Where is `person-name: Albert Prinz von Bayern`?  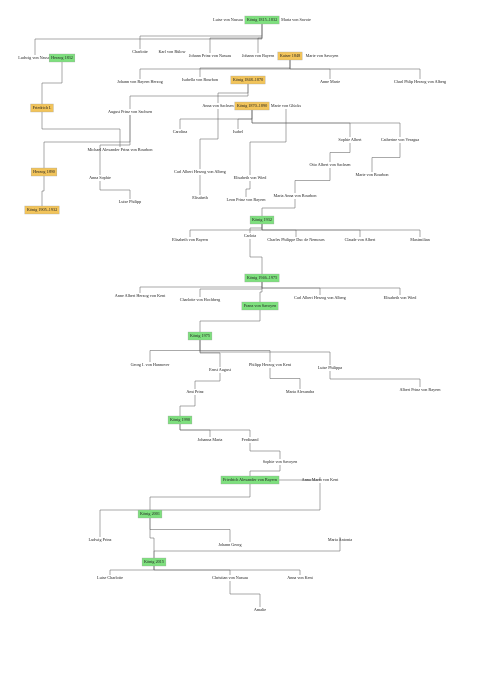 person-name: Albert Prinz von Bayern is located at coordinates (420, 389).